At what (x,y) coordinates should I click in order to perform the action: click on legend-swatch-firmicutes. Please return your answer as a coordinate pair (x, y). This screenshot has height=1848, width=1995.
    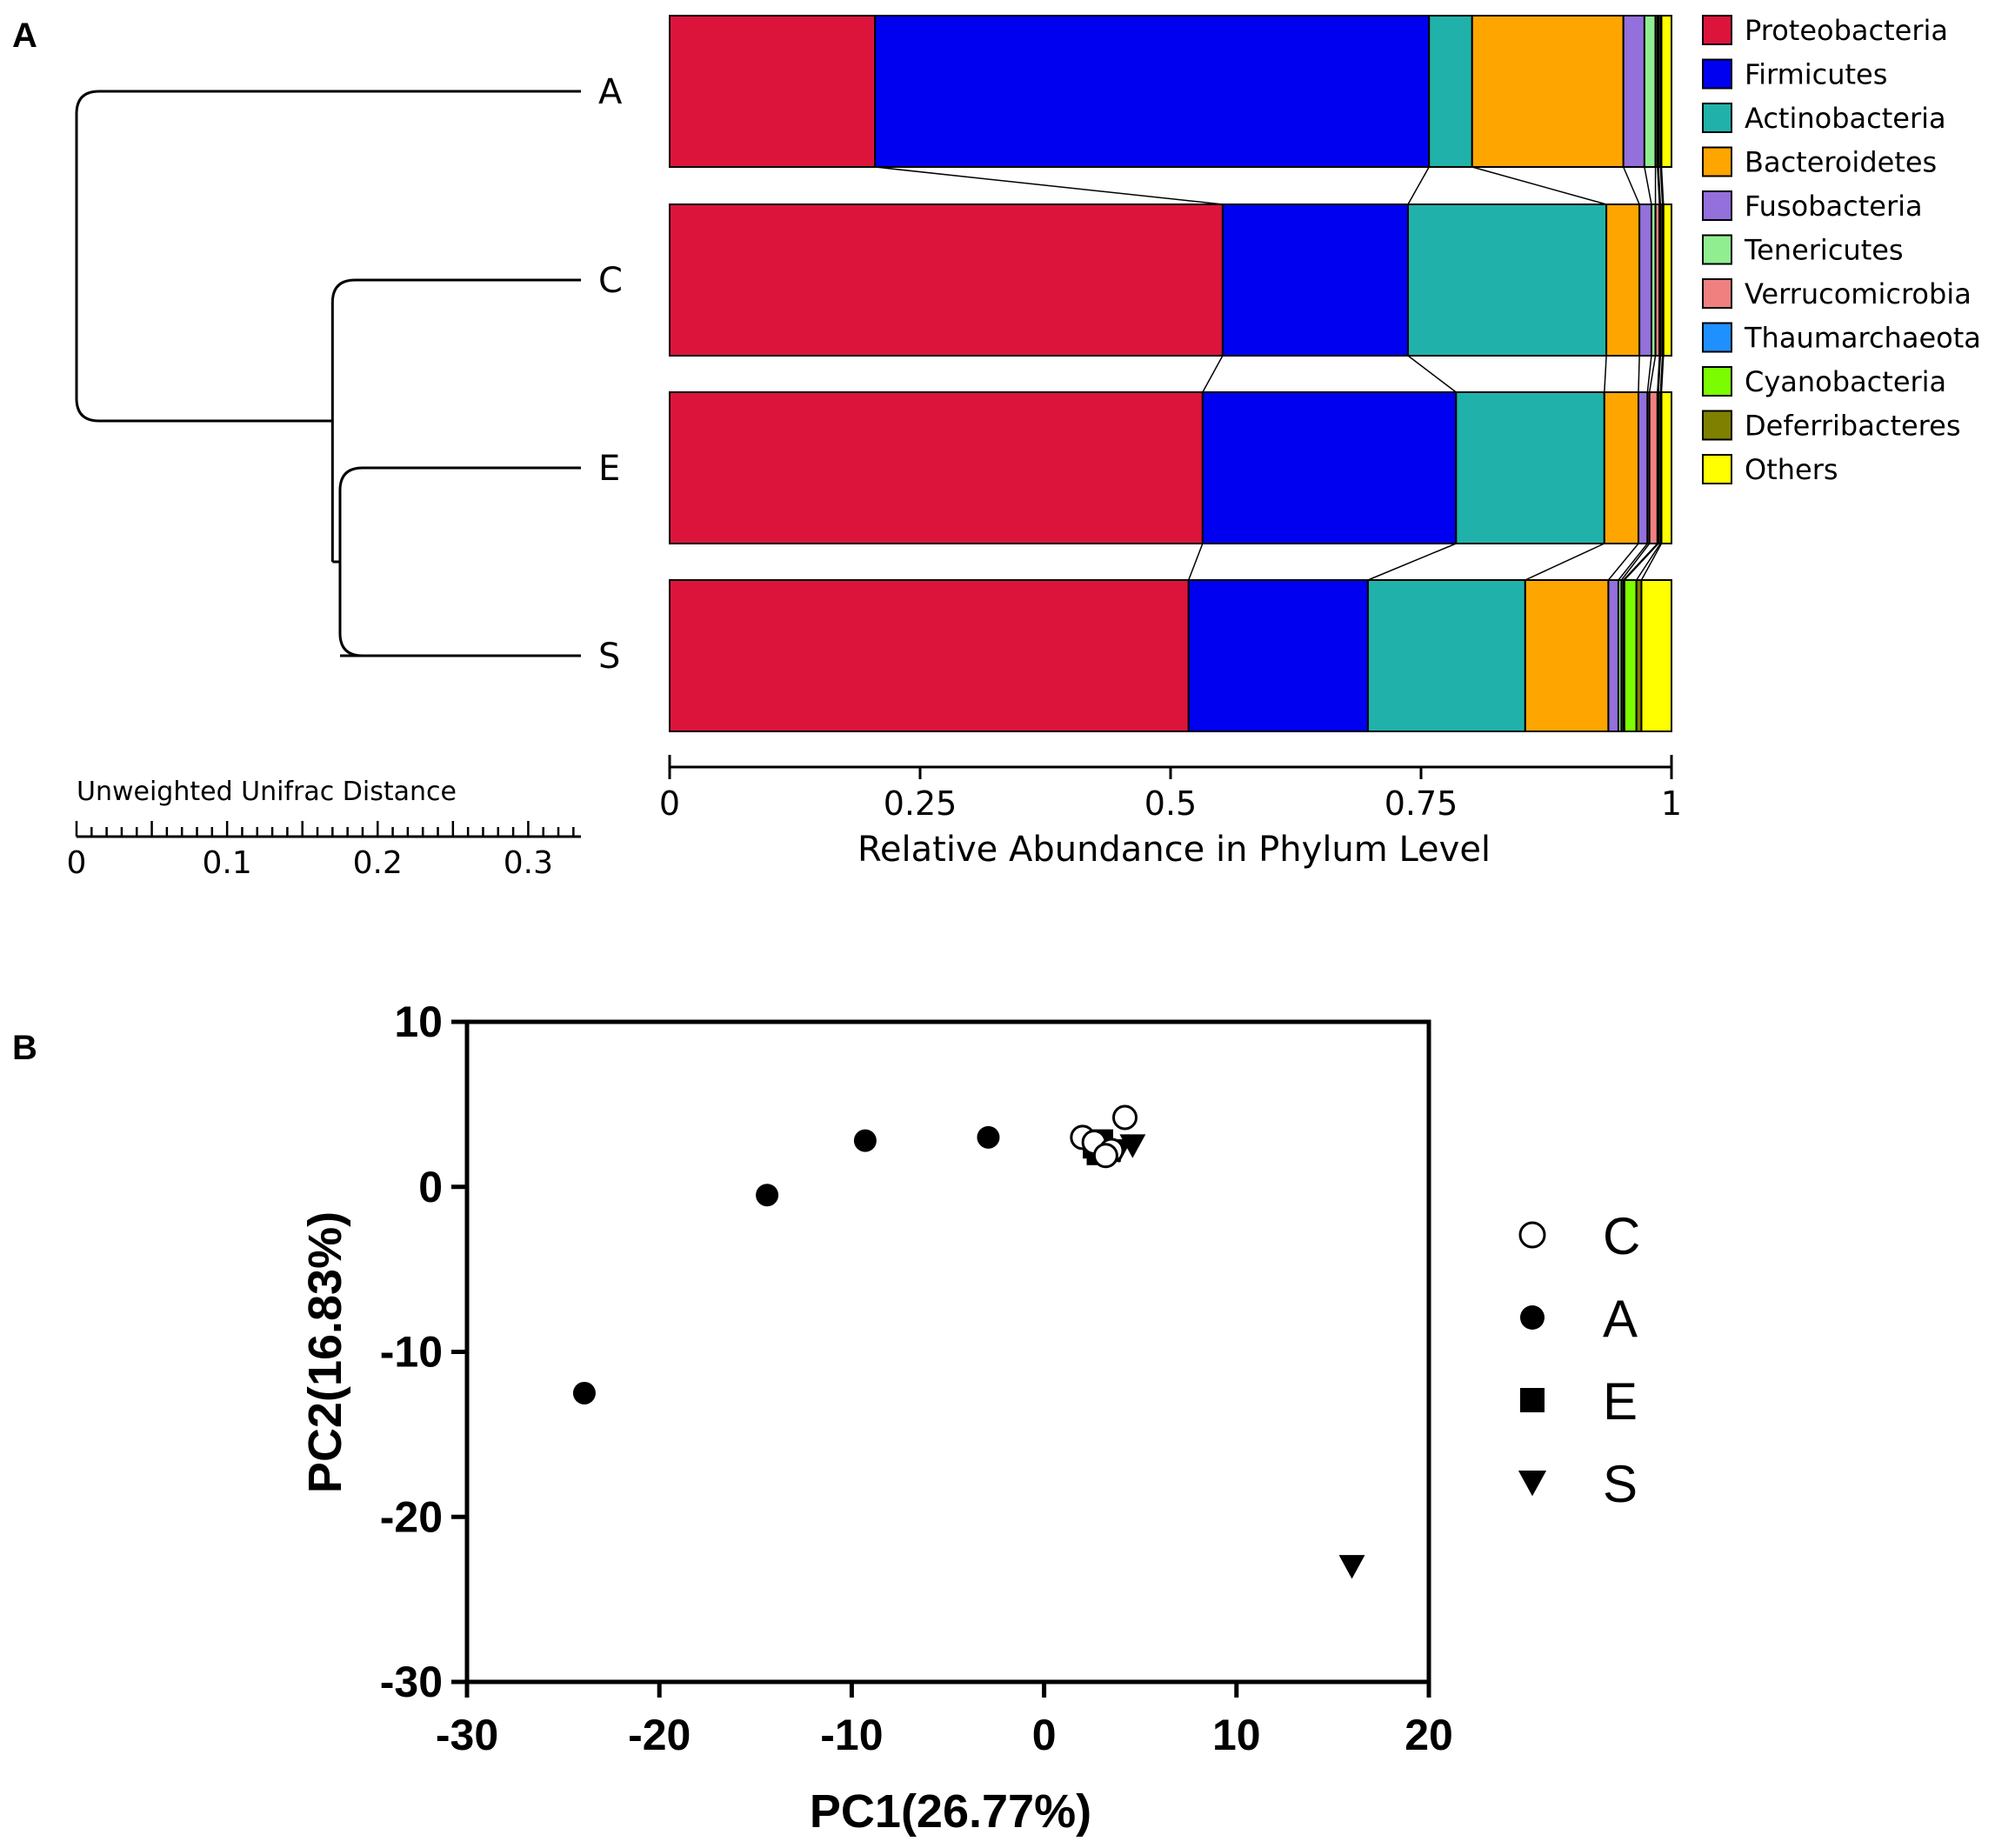
    Looking at the image, I should click on (1717, 74).